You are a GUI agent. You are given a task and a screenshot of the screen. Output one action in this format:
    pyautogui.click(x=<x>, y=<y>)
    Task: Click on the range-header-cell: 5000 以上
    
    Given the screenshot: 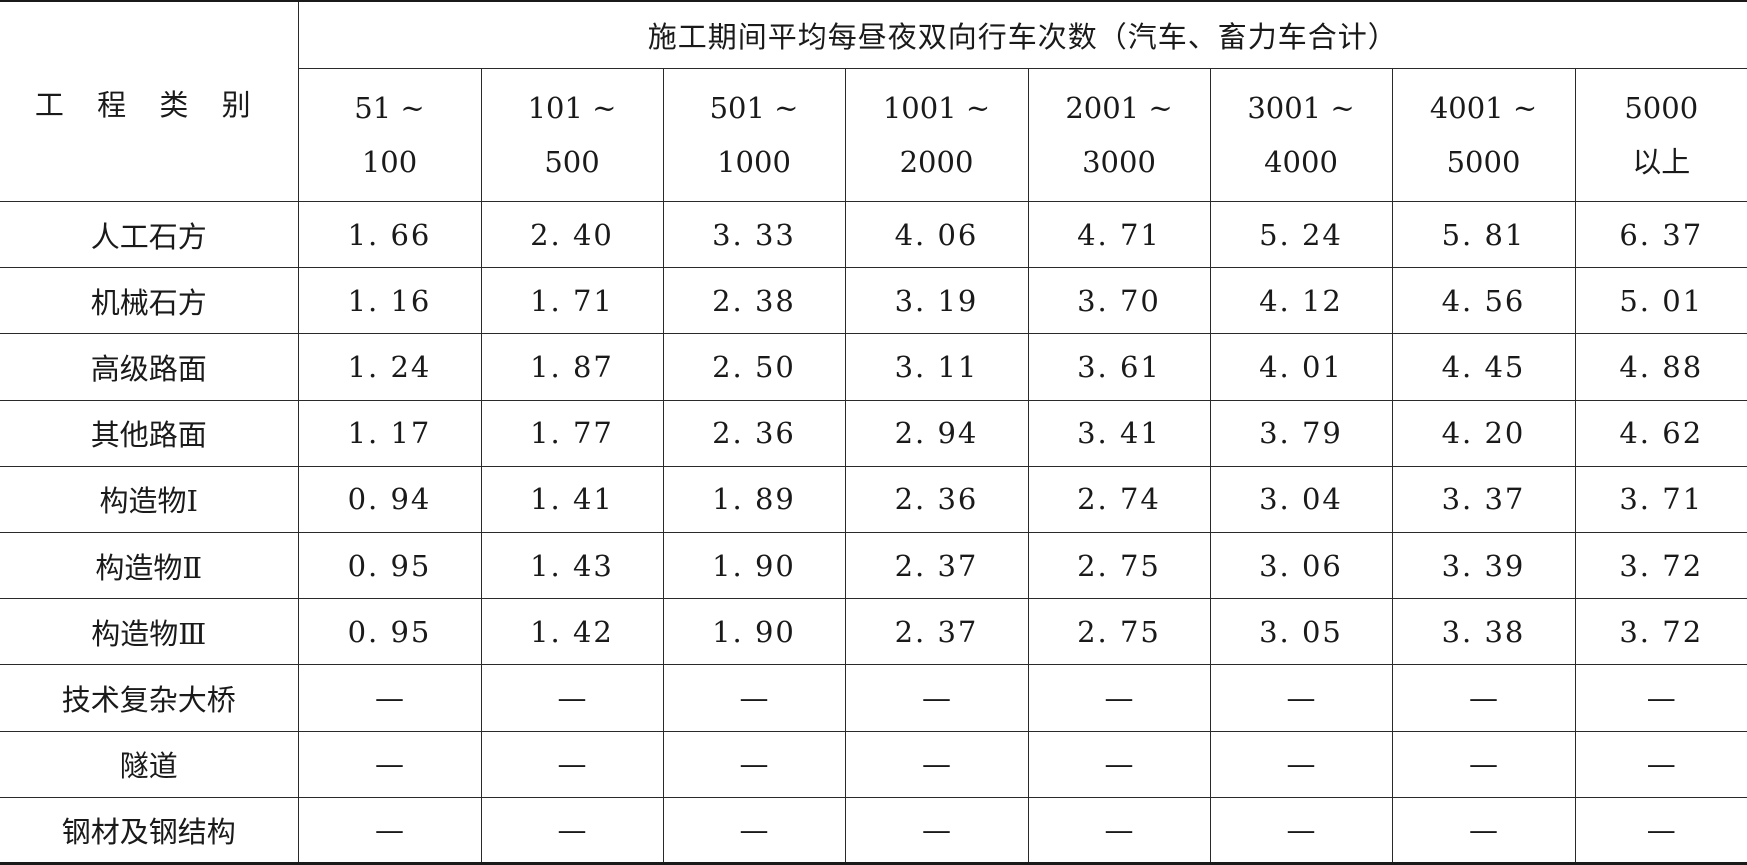 What is the action you would take?
    pyautogui.click(x=1660, y=135)
    